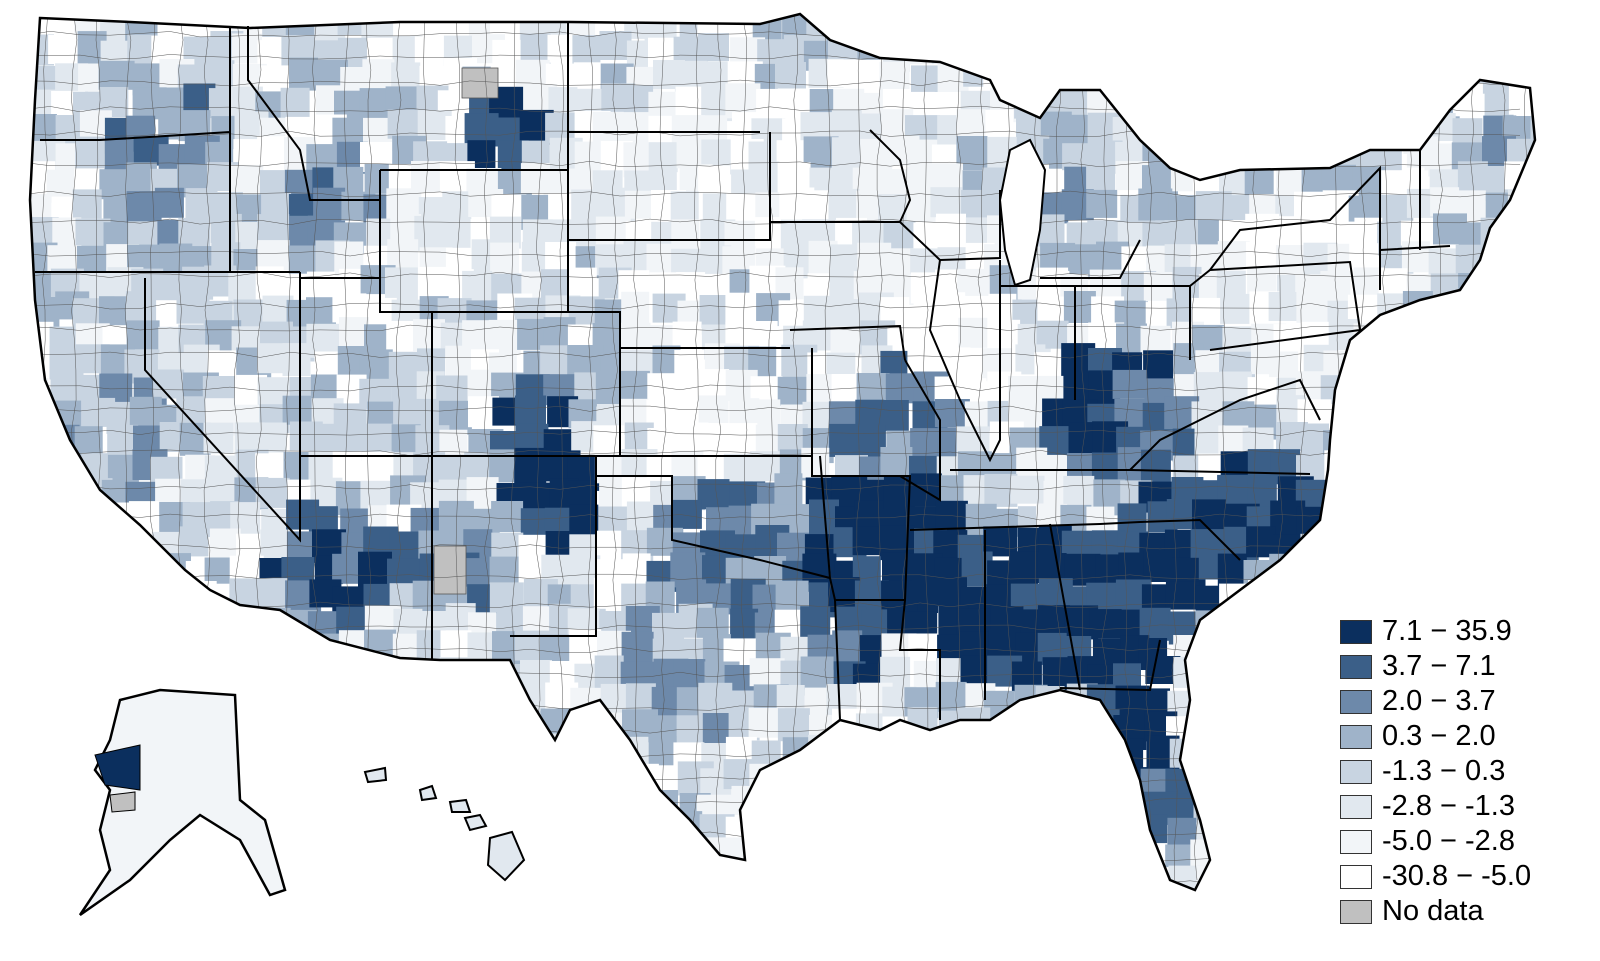  Describe the element at coordinates (1460, 771) in the screenshot. I see `legend-item: -1.3 − 0.3` at that location.